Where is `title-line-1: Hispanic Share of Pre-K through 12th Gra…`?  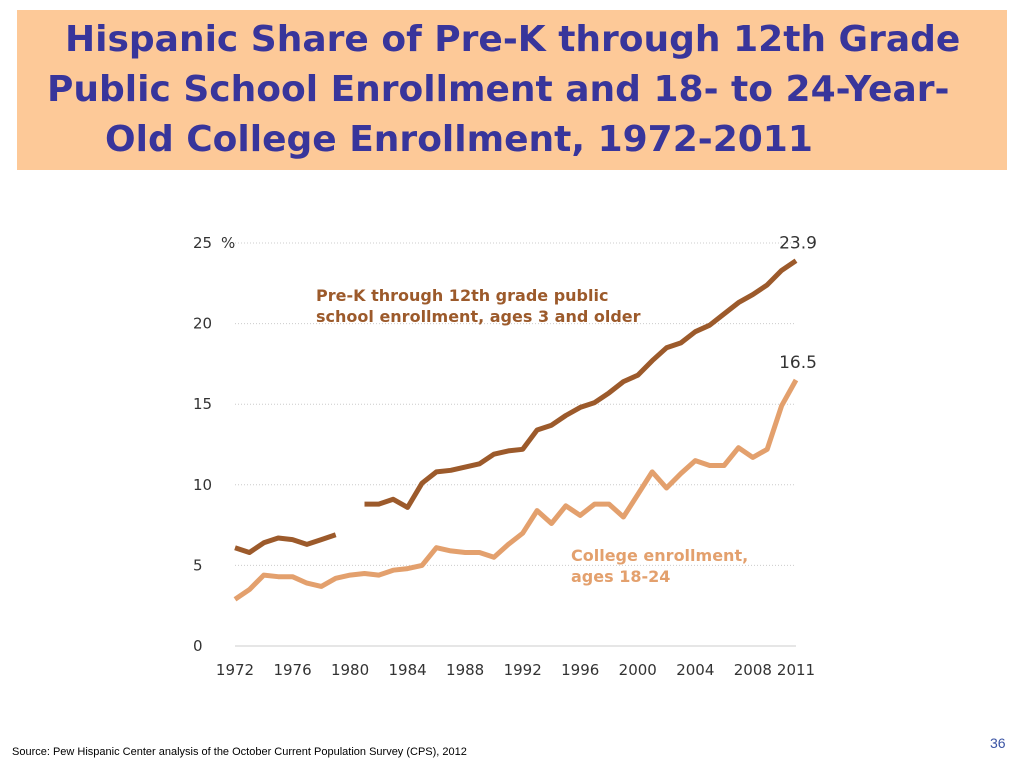
title-line-1: Hispanic Share of Pre-K through 12th Gra… is located at coordinates (513, 39).